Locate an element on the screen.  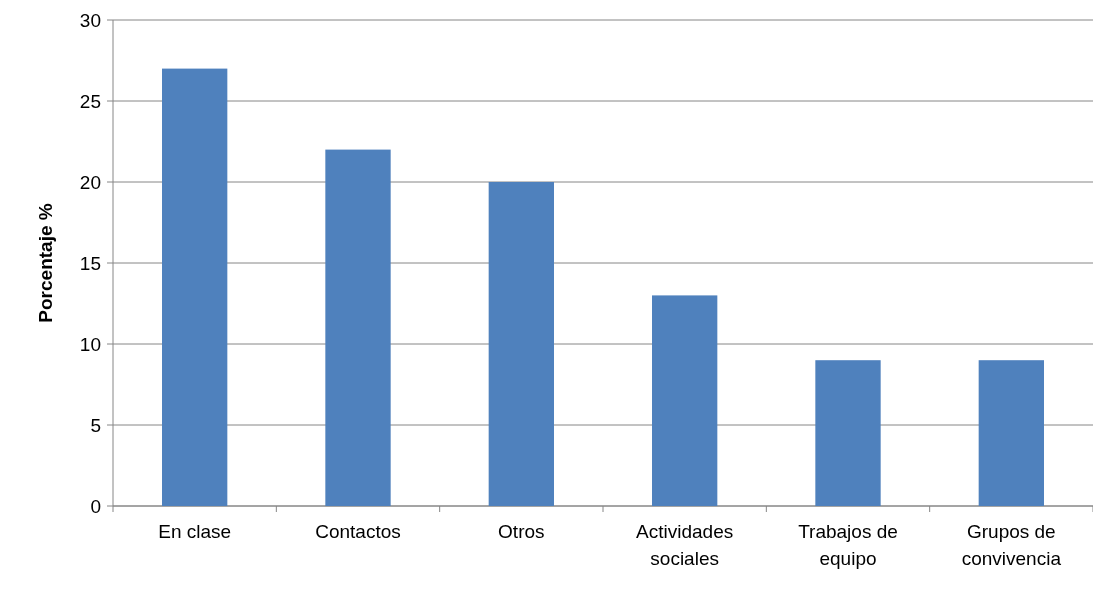
x-tick-label: Trabajos de equipo is located at coordinates (848, 545).